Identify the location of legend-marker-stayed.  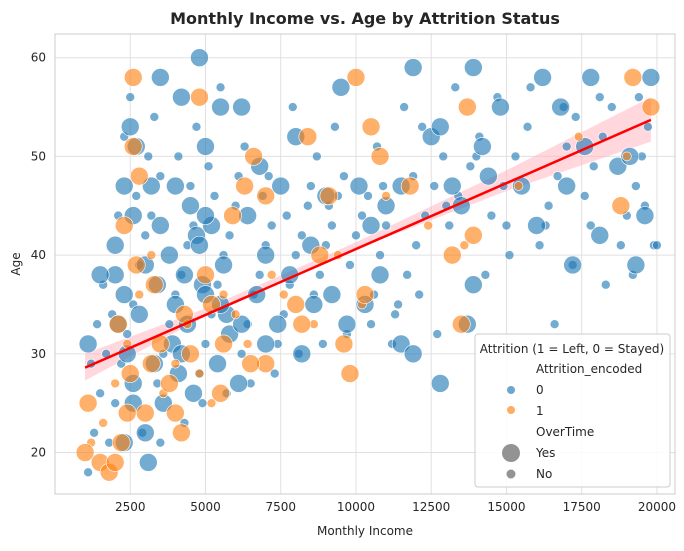
(511, 390).